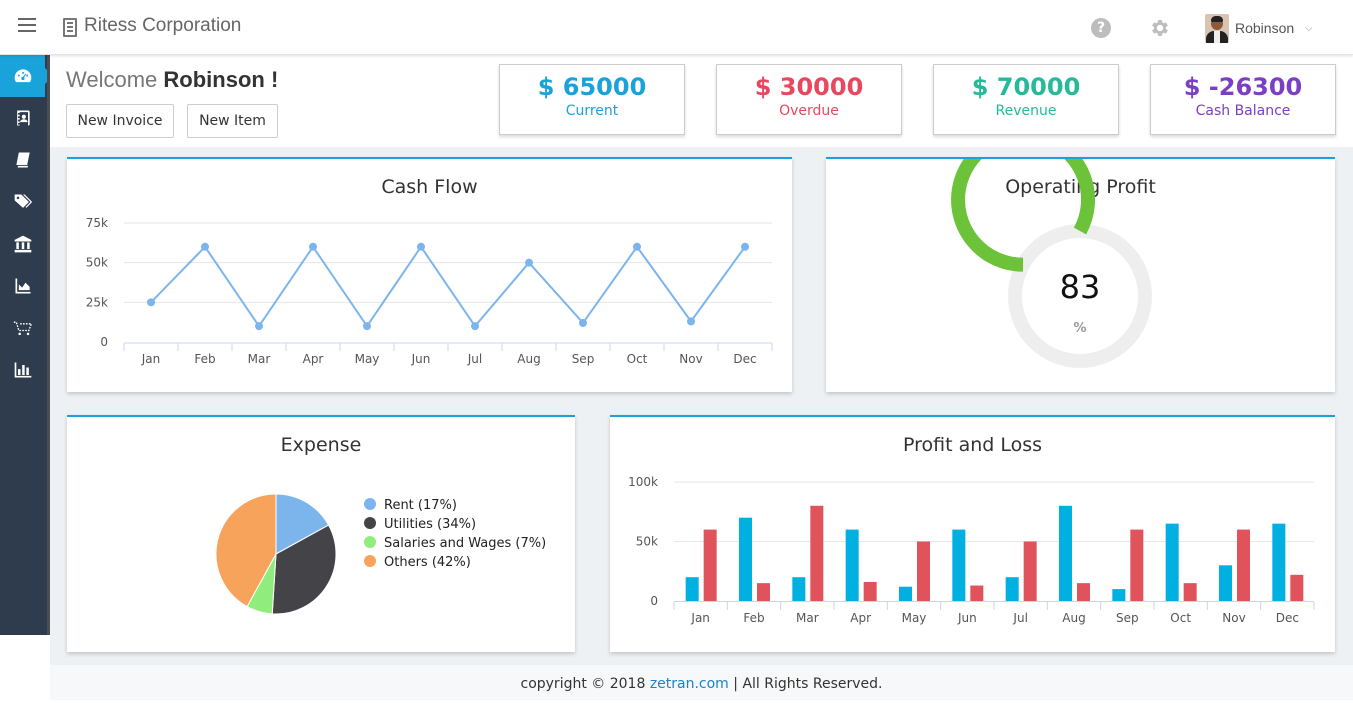 This screenshot has width=1353, height=703. I want to click on sidebar-item-dashboard, so click(26, 76).